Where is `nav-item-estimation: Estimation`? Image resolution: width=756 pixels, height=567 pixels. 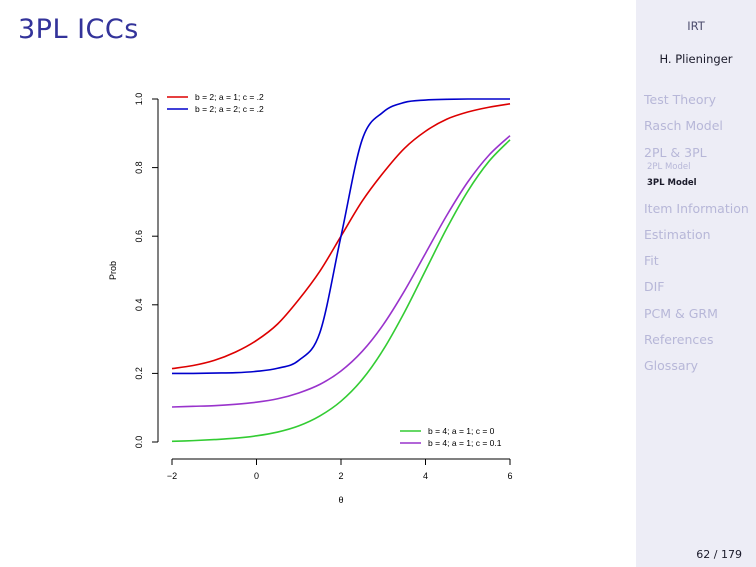
nav-item-estimation: Estimation is located at coordinates (677, 234).